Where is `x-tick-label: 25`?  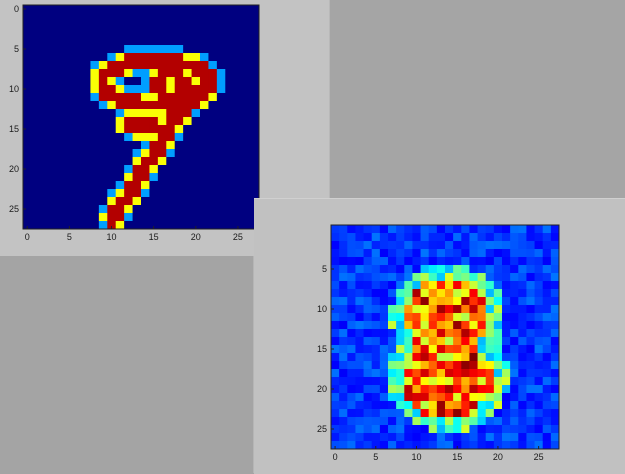 x-tick-label: 25 is located at coordinates (539, 457).